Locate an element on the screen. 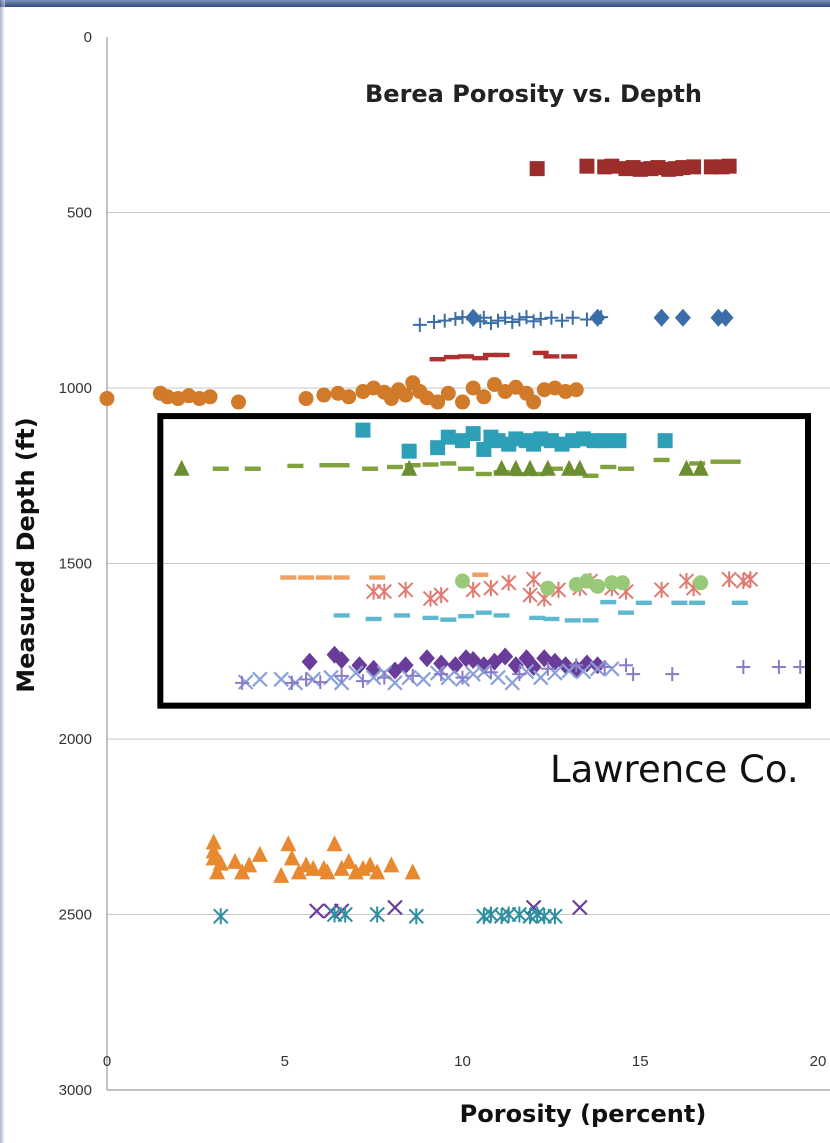 The height and width of the screenshot is (1143, 830). x-tick-label: 10 is located at coordinates (462, 1061).